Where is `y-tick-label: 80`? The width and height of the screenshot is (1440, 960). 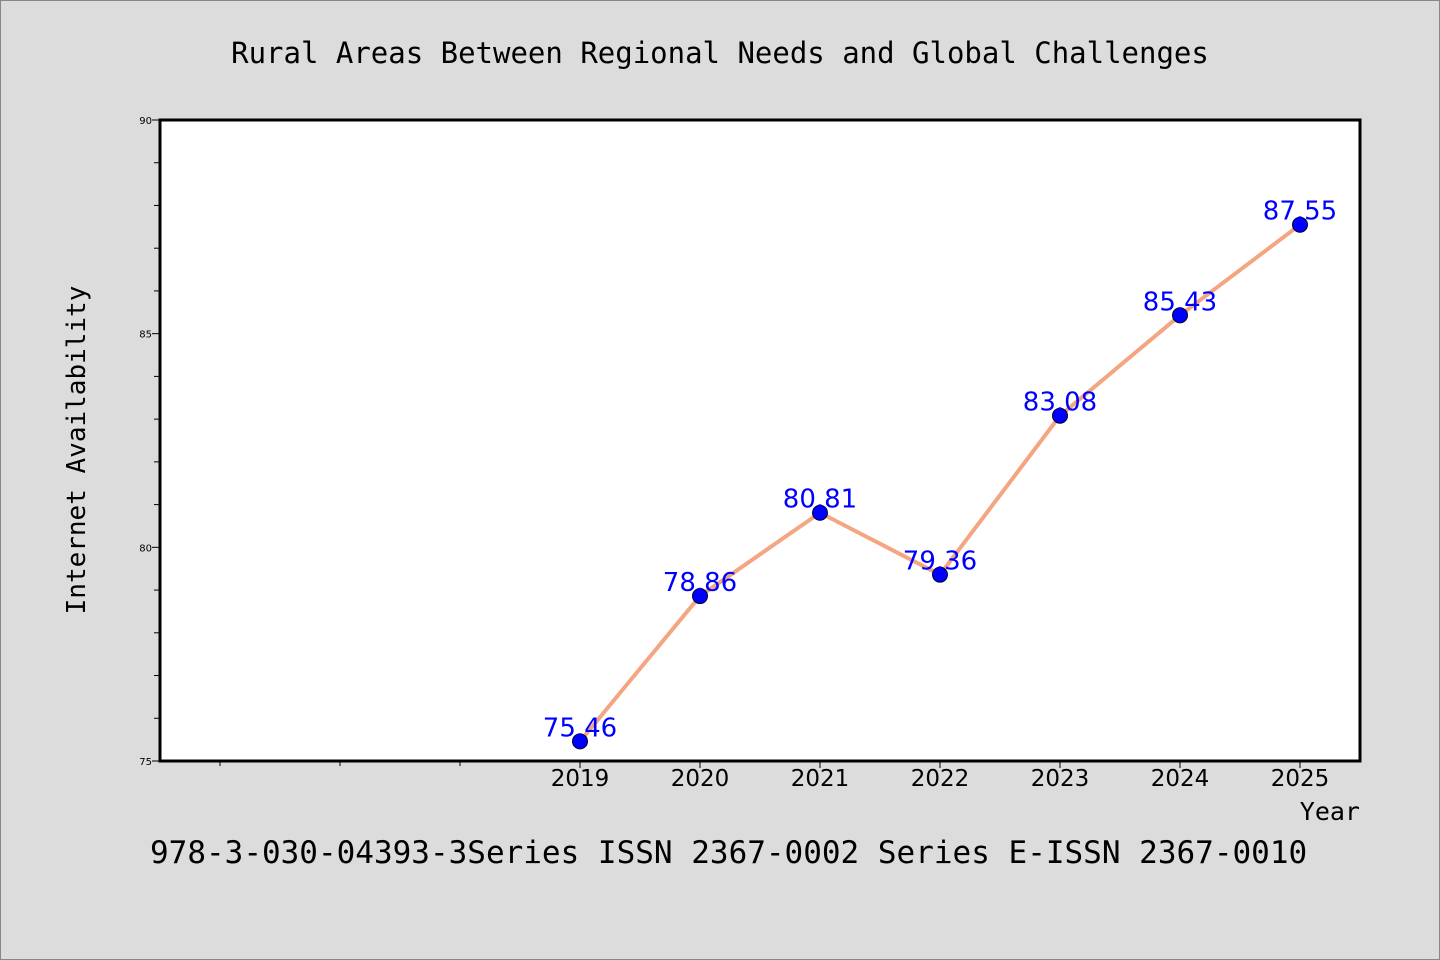
y-tick-label: 80 is located at coordinates (145, 548).